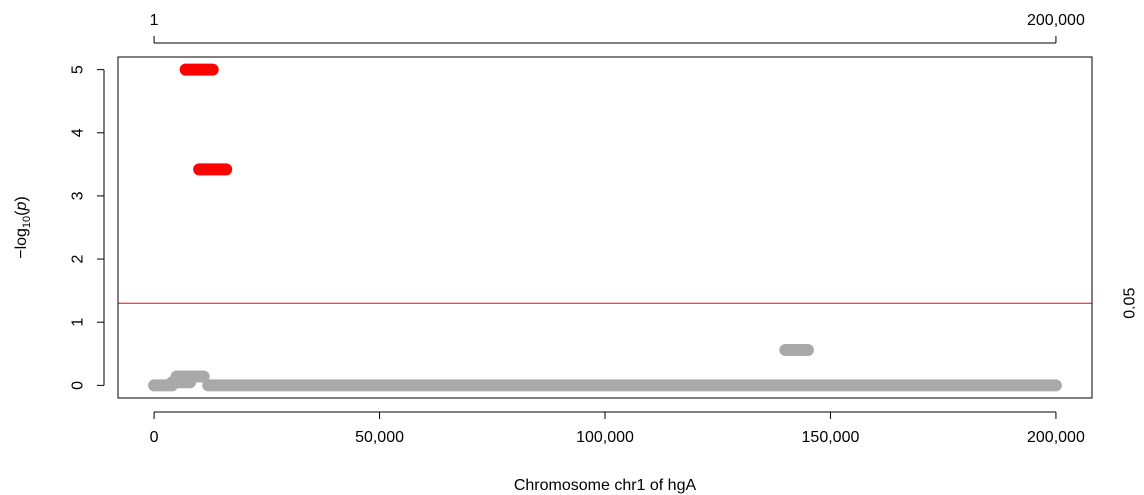  I want to click on y-tick-label: 3, so click(78, 195).